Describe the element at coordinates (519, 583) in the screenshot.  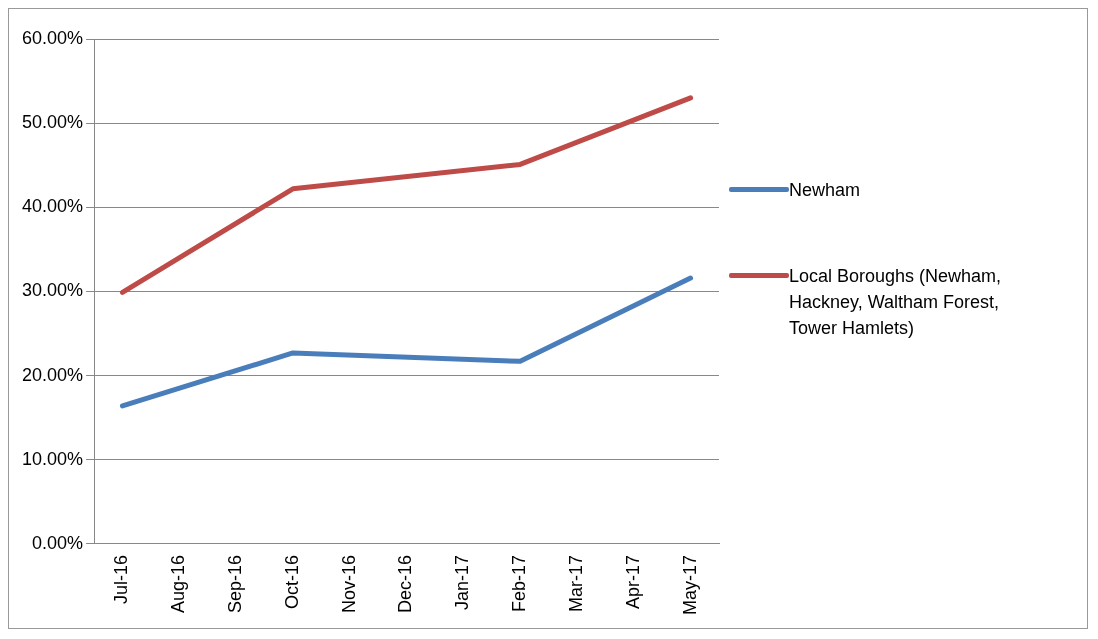
I see `x-tick-label: Feb-17` at that location.